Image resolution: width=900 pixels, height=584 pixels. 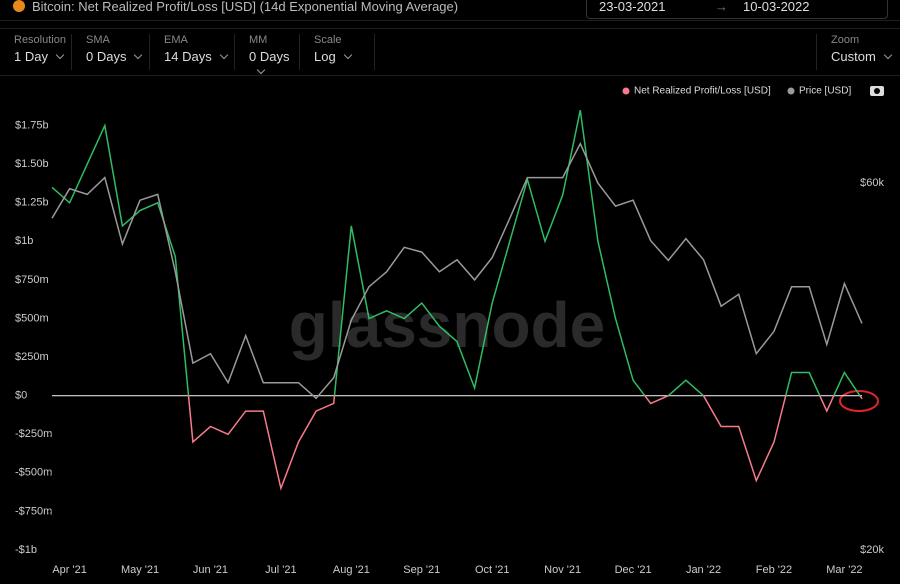 What do you see at coordinates (32, 203) in the screenshot?
I see `y-tick-label: $1.25b` at bounding box center [32, 203].